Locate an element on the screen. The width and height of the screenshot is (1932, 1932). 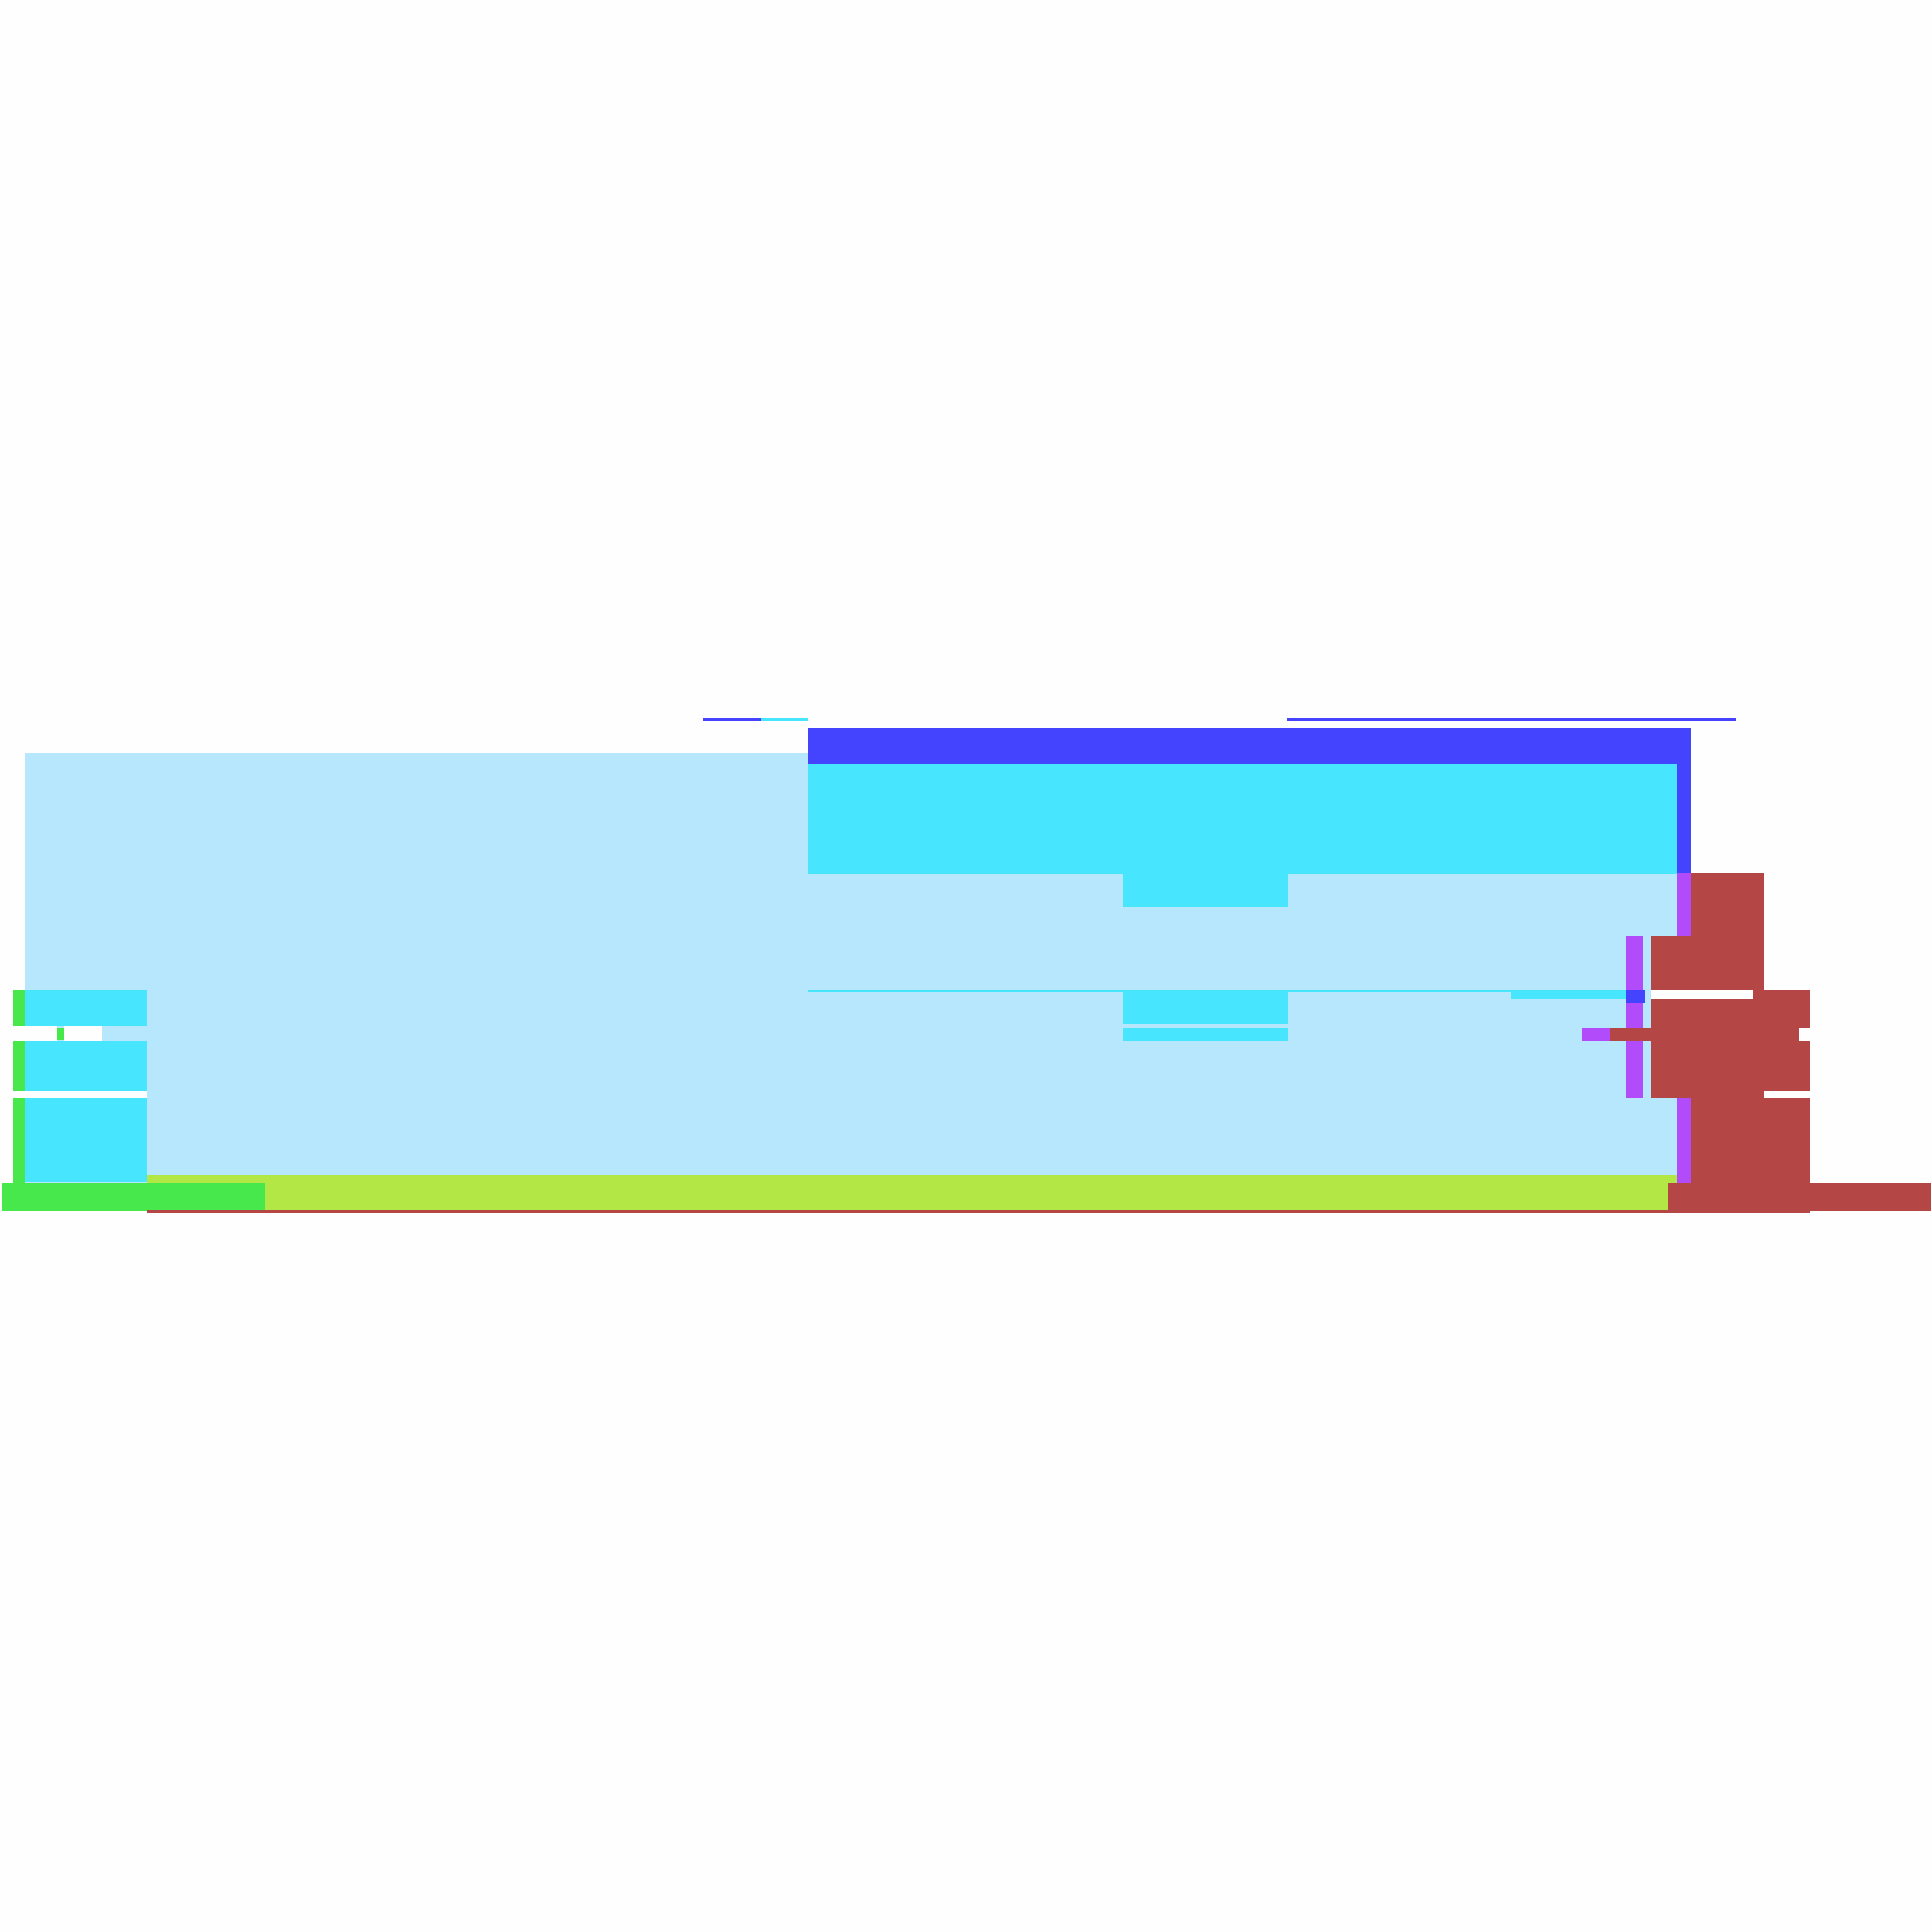
top-line-left is located at coordinates (732, 719).